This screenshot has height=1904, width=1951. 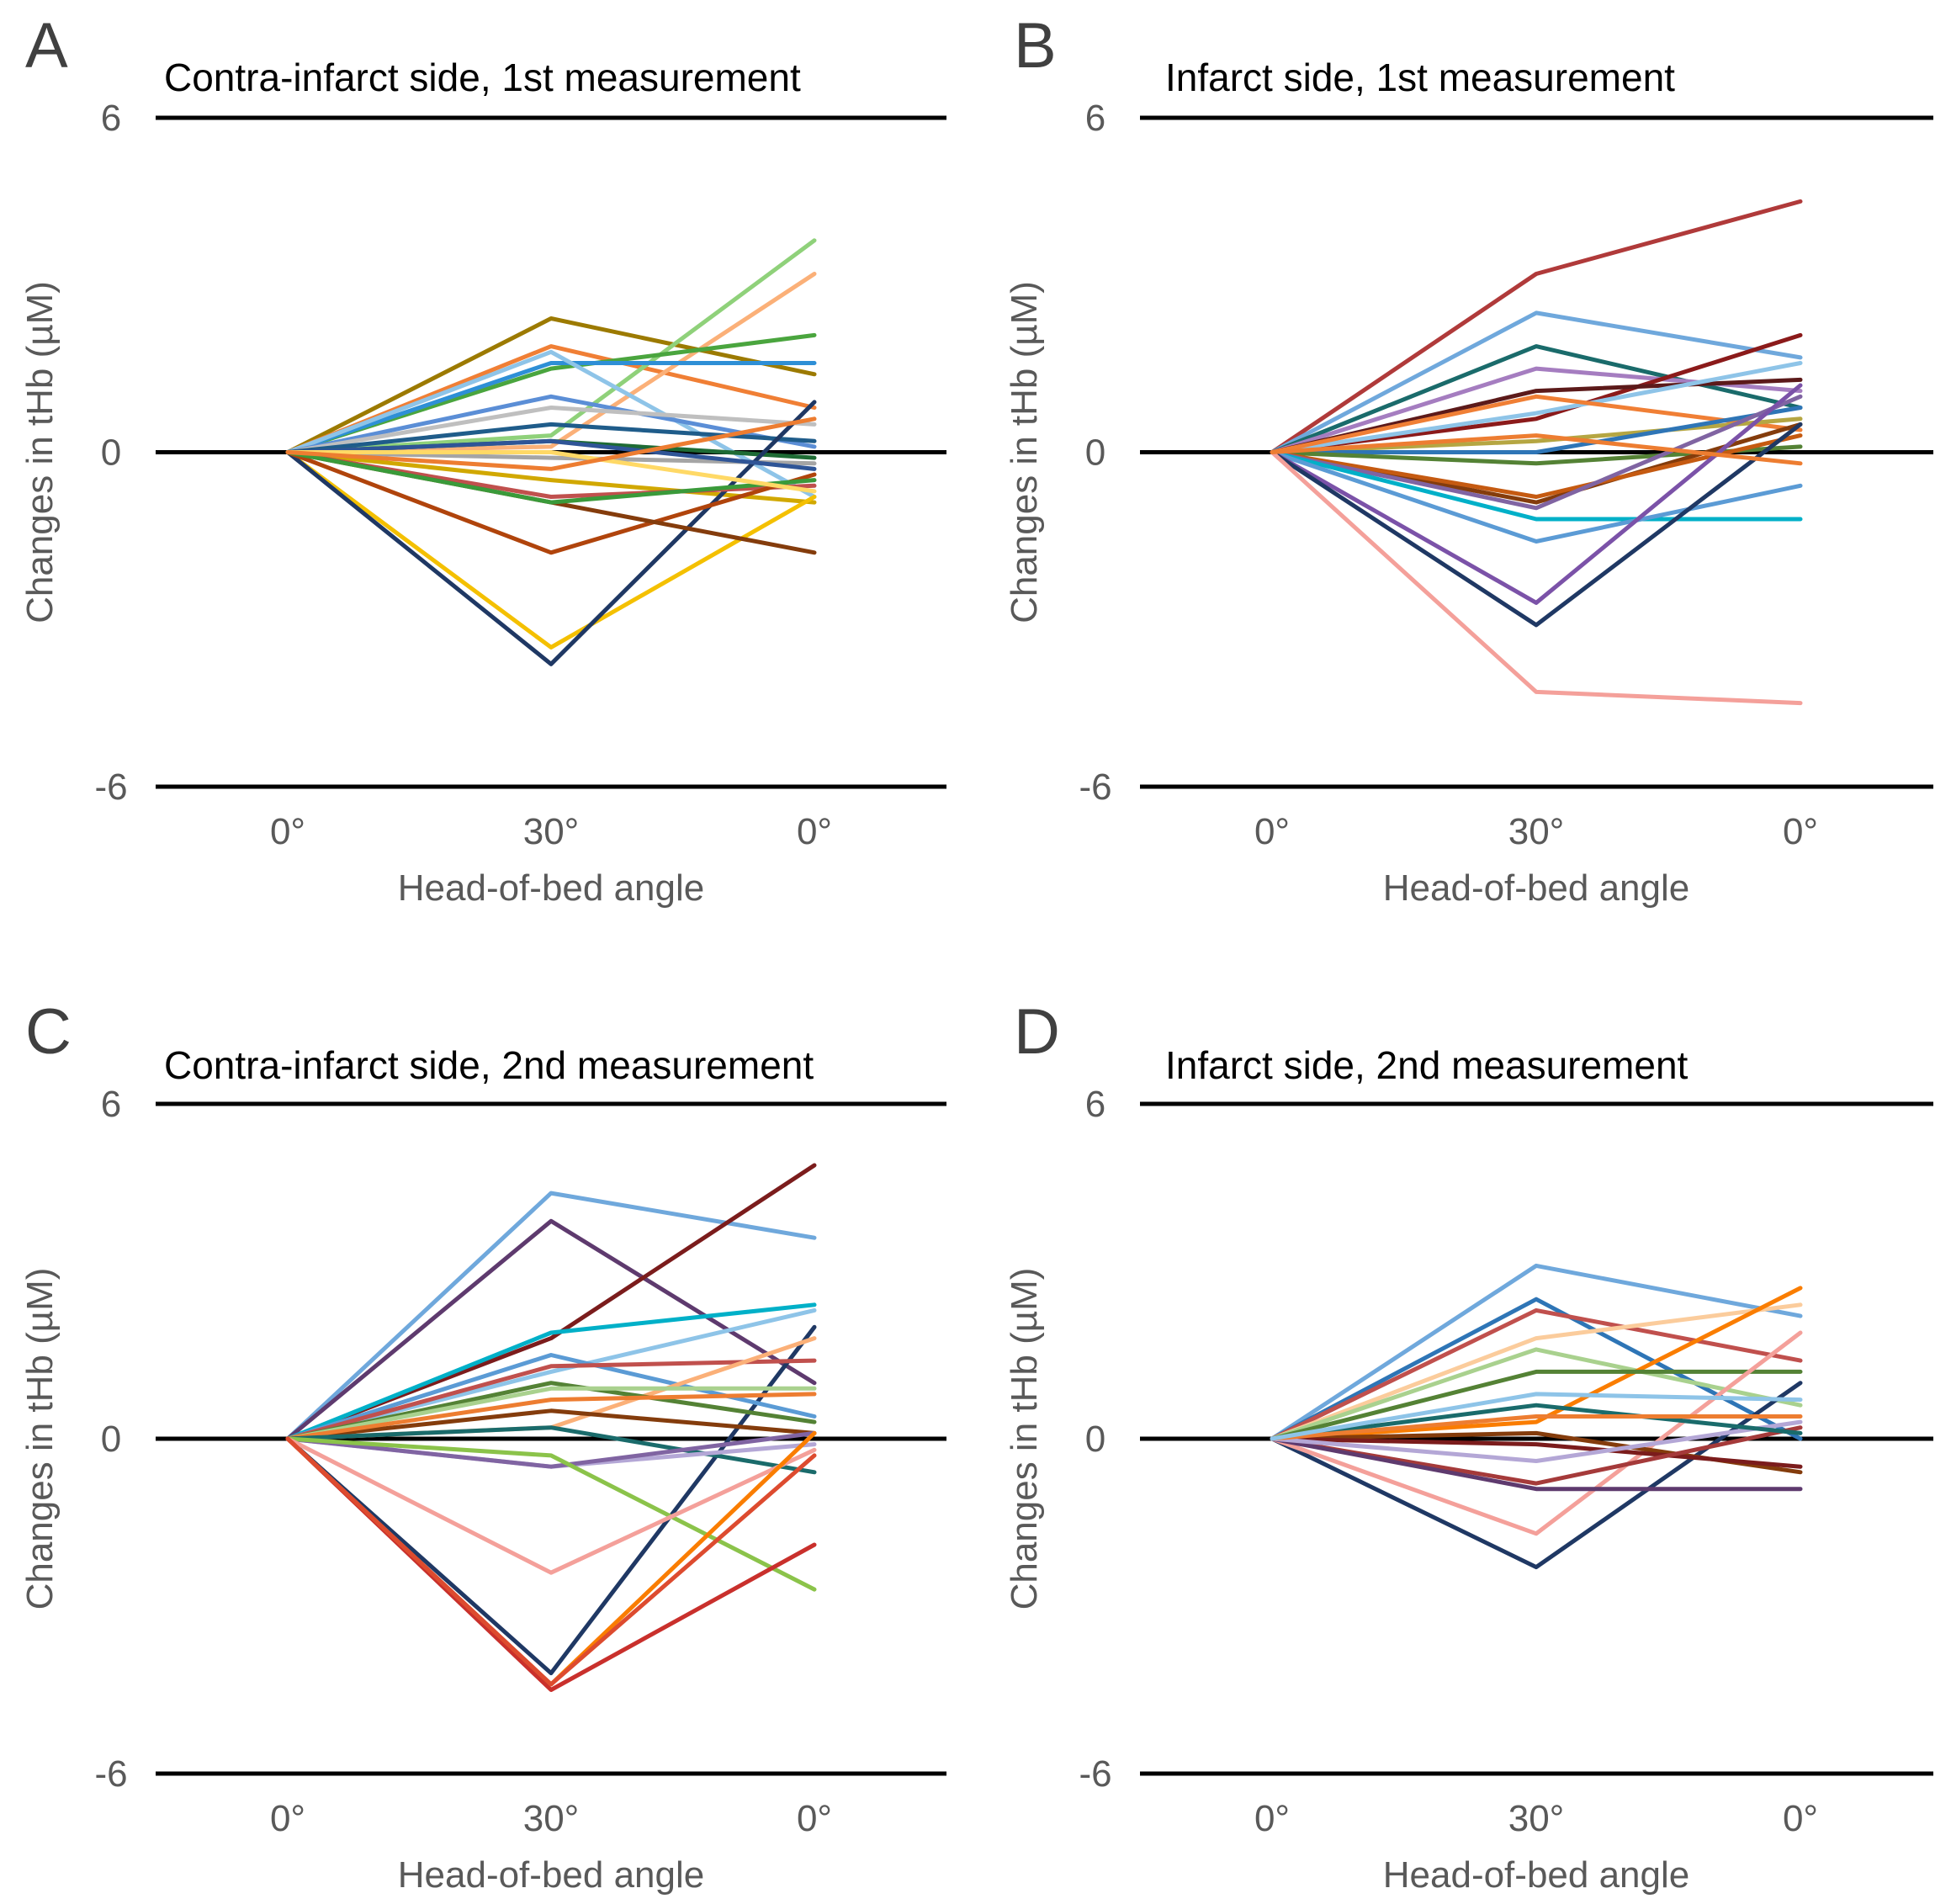 I want to click on x-tick-label-a-2: 0°, so click(x=814, y=831).